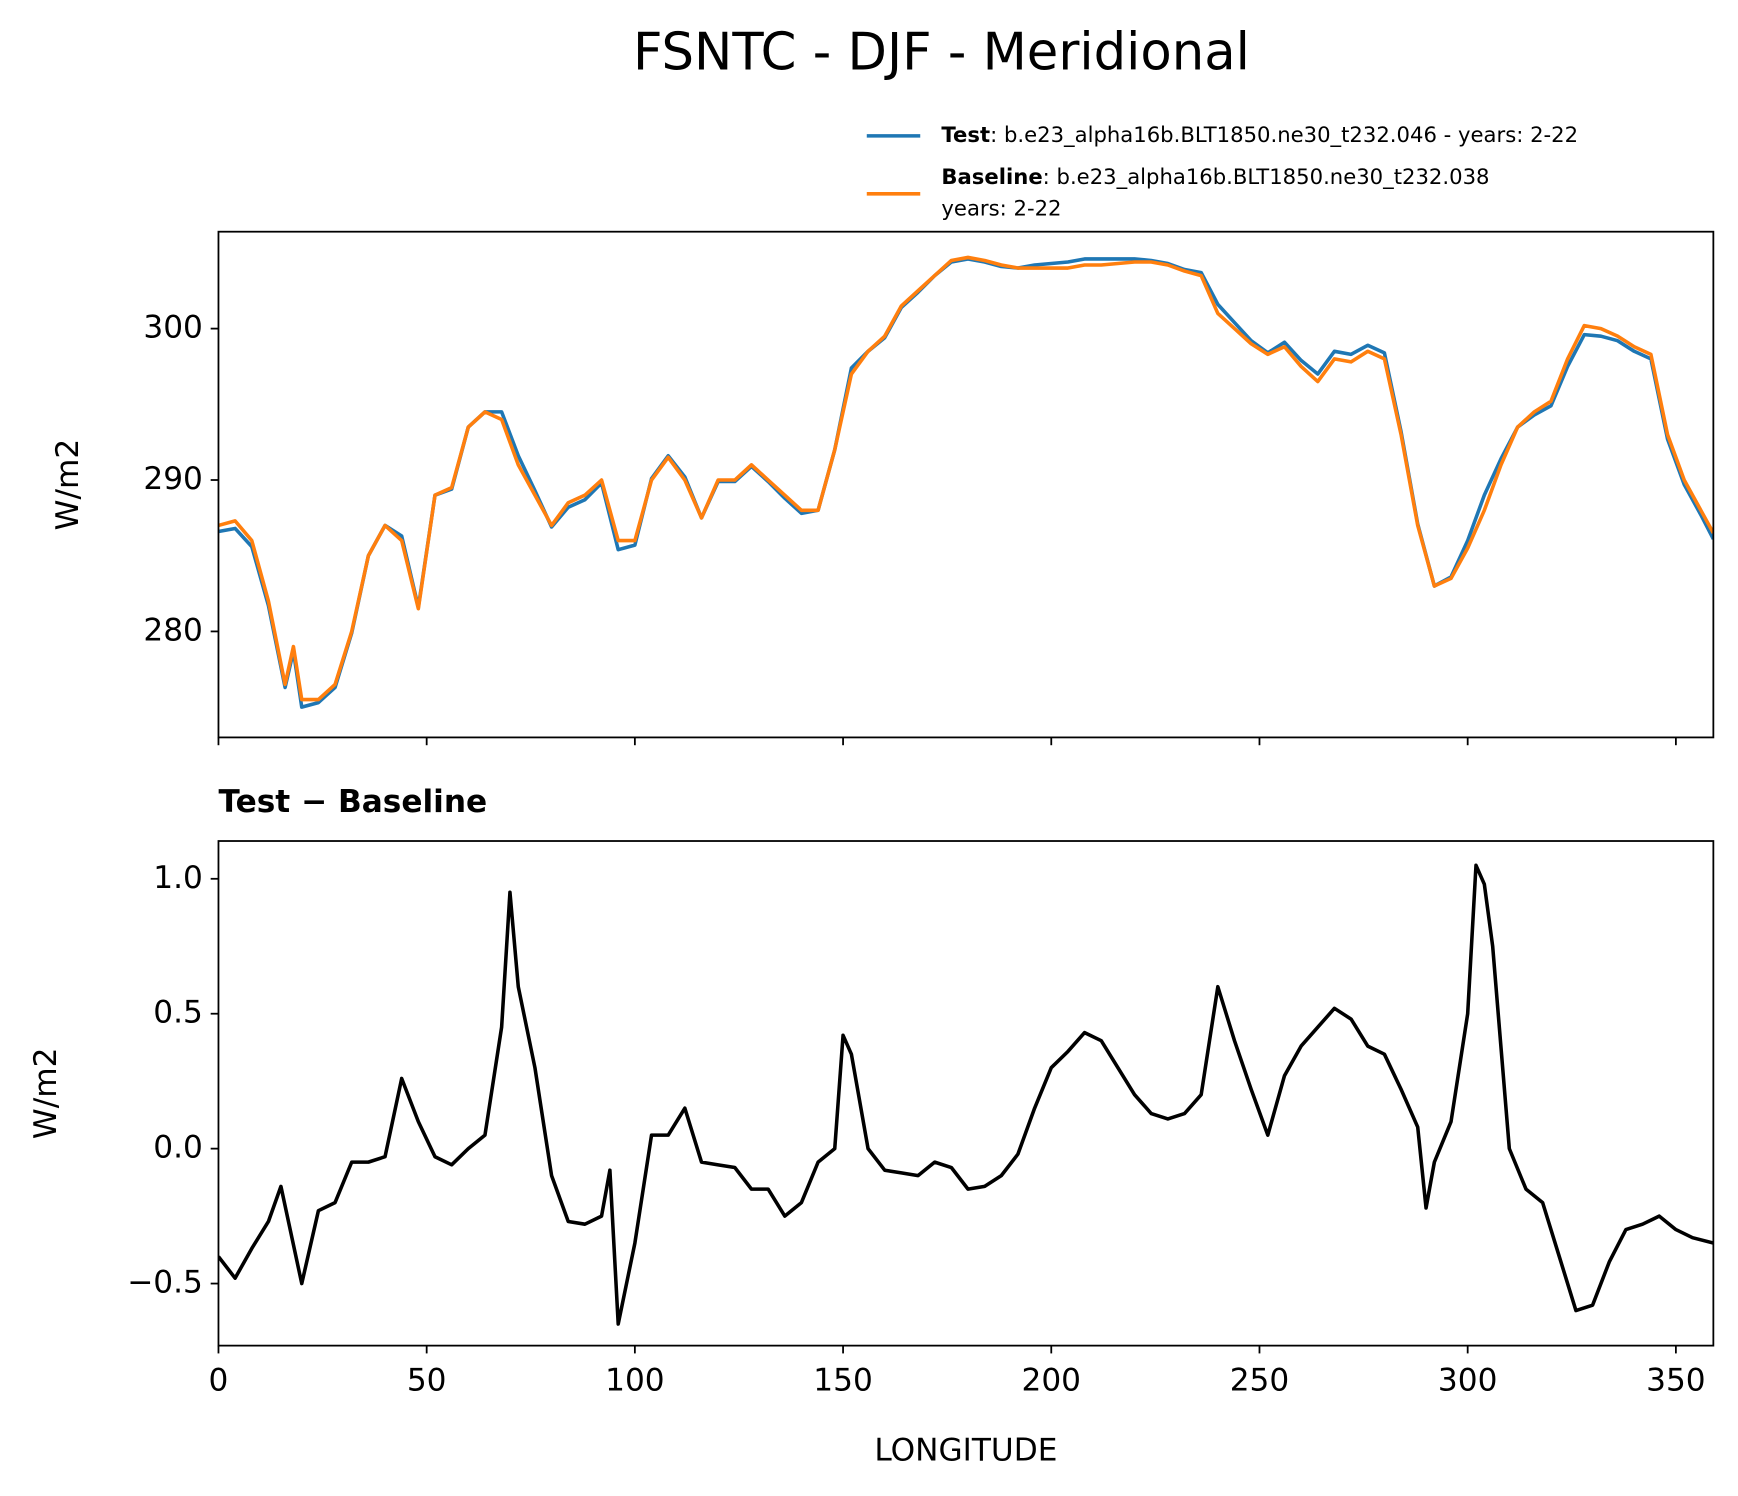 This screenshot has height=1496, width=1738. I want to click on legend-text: years: 2-22, so click(1001, 207).